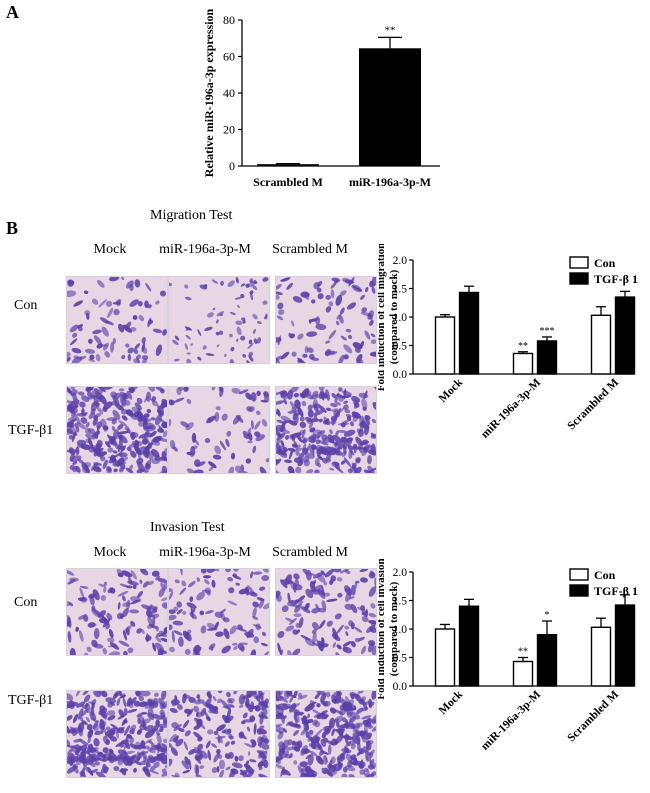  Describe the element at coordinates (547, 331) in the screenshot. I see `significance-mark: ***` at that location.